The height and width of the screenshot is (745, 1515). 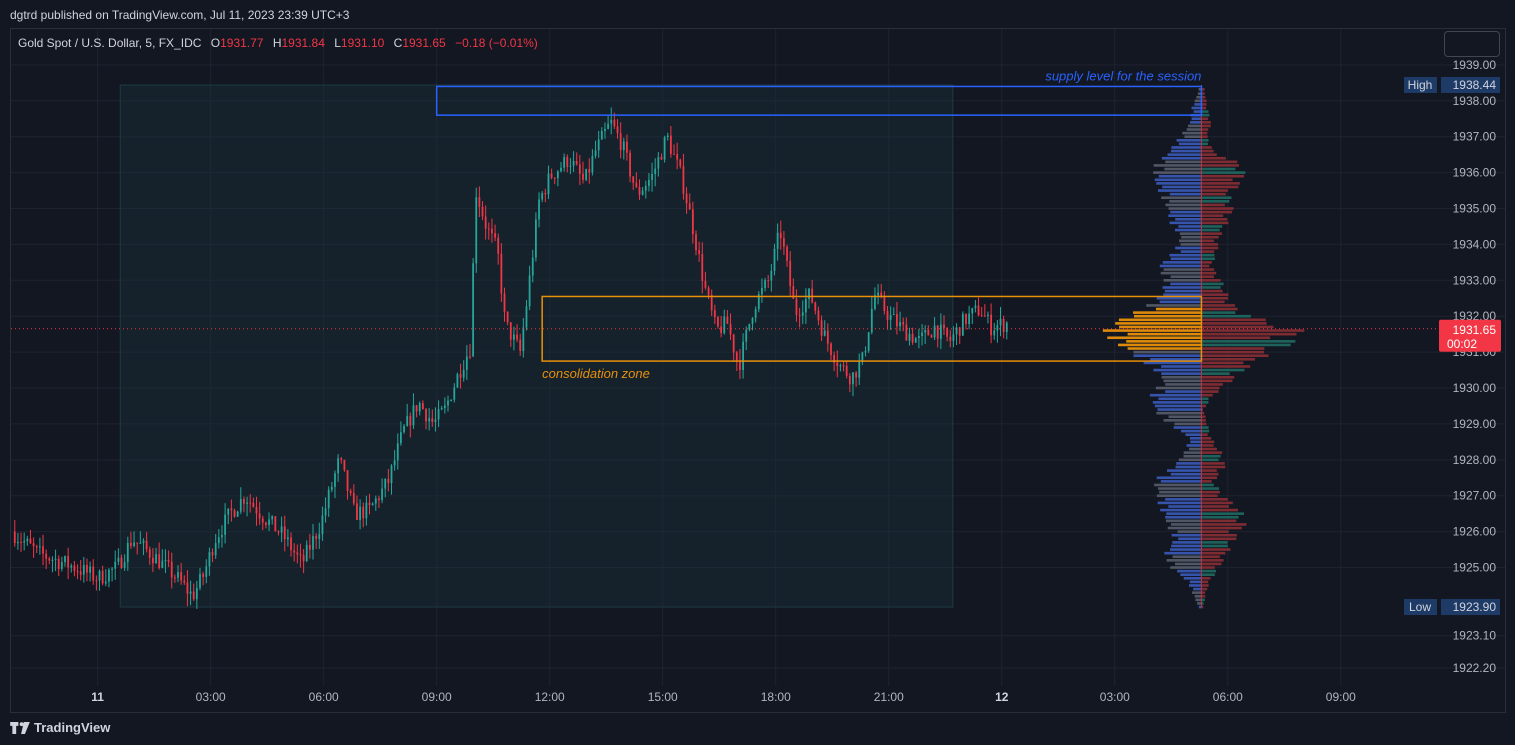 I want to click on supply-zone-box, so click(x=819, y=100).